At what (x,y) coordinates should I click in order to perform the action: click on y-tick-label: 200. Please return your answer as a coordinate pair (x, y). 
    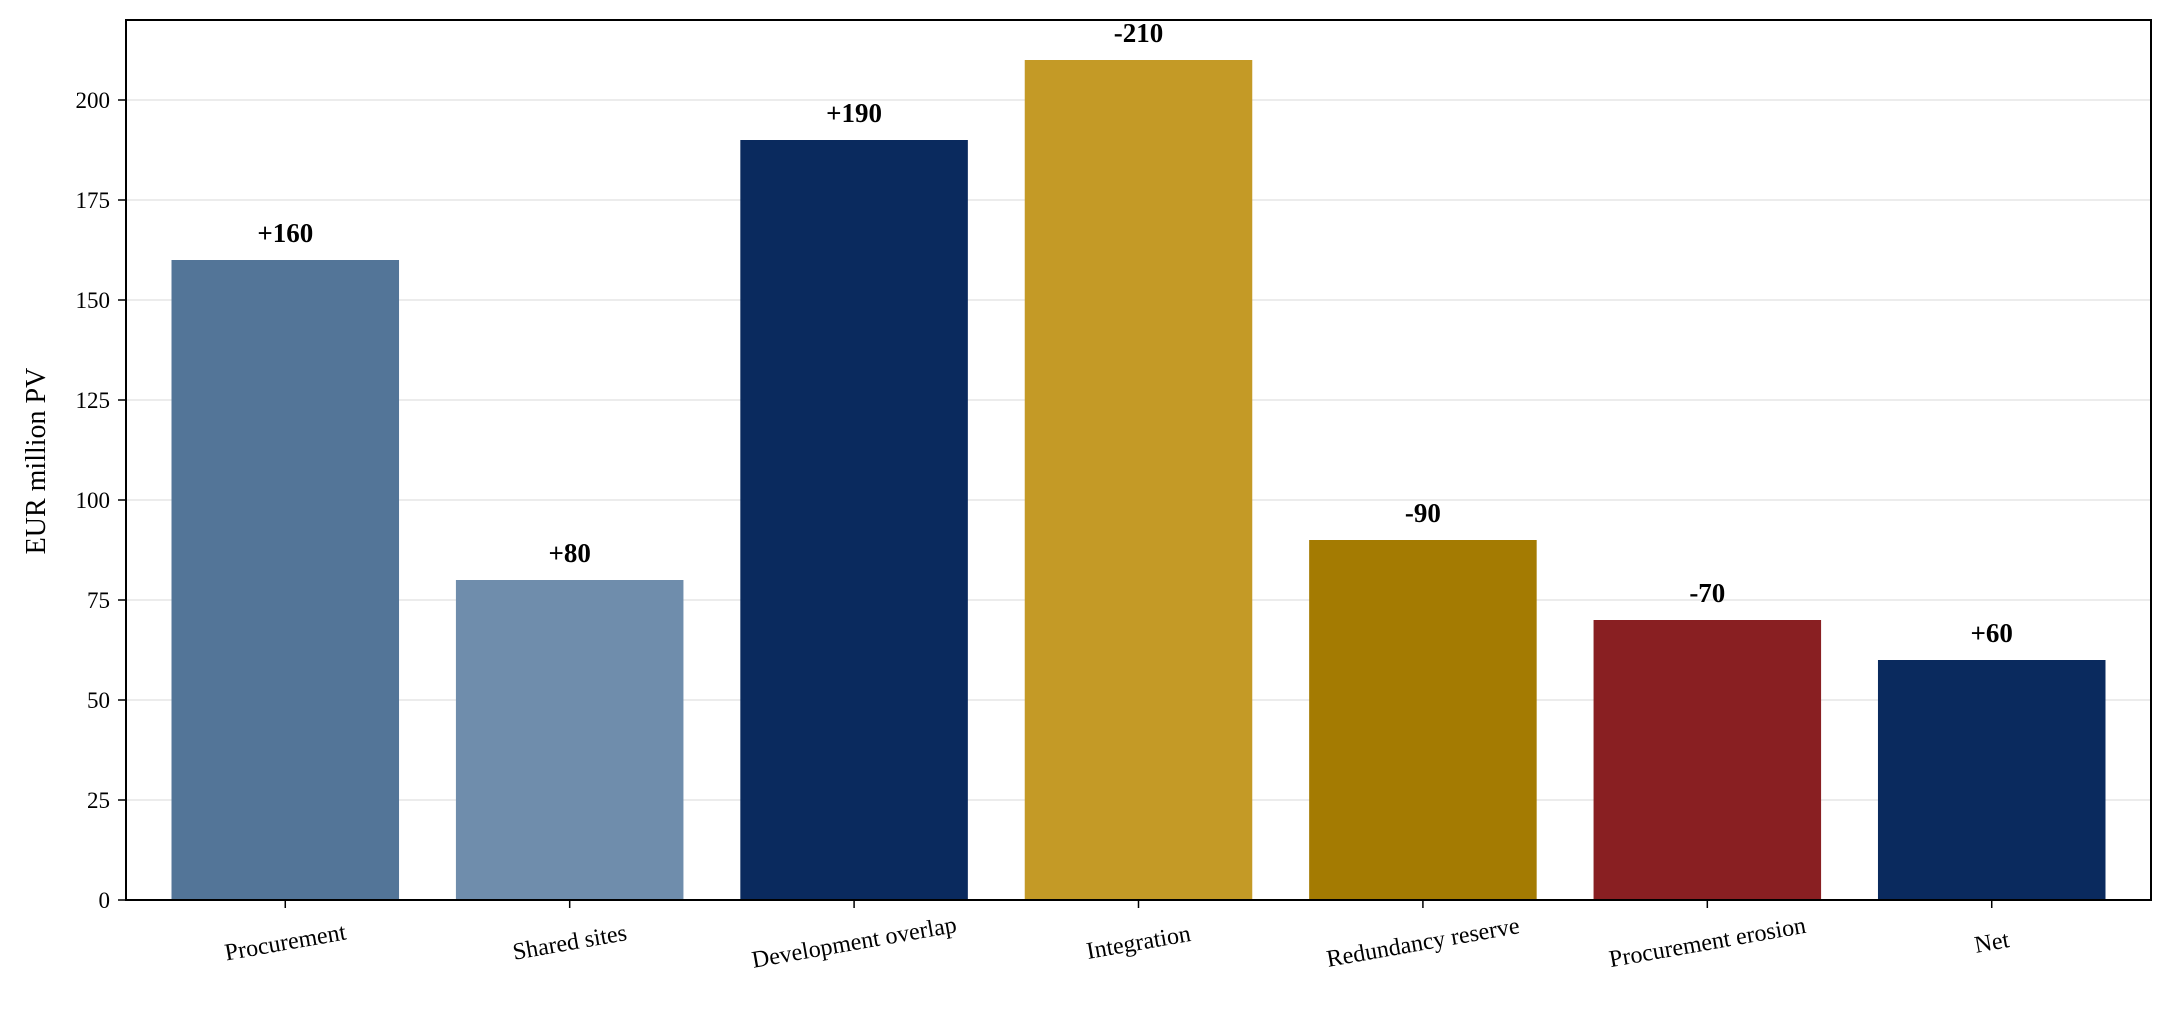
    Looking at the image, I should click on (93, 100).